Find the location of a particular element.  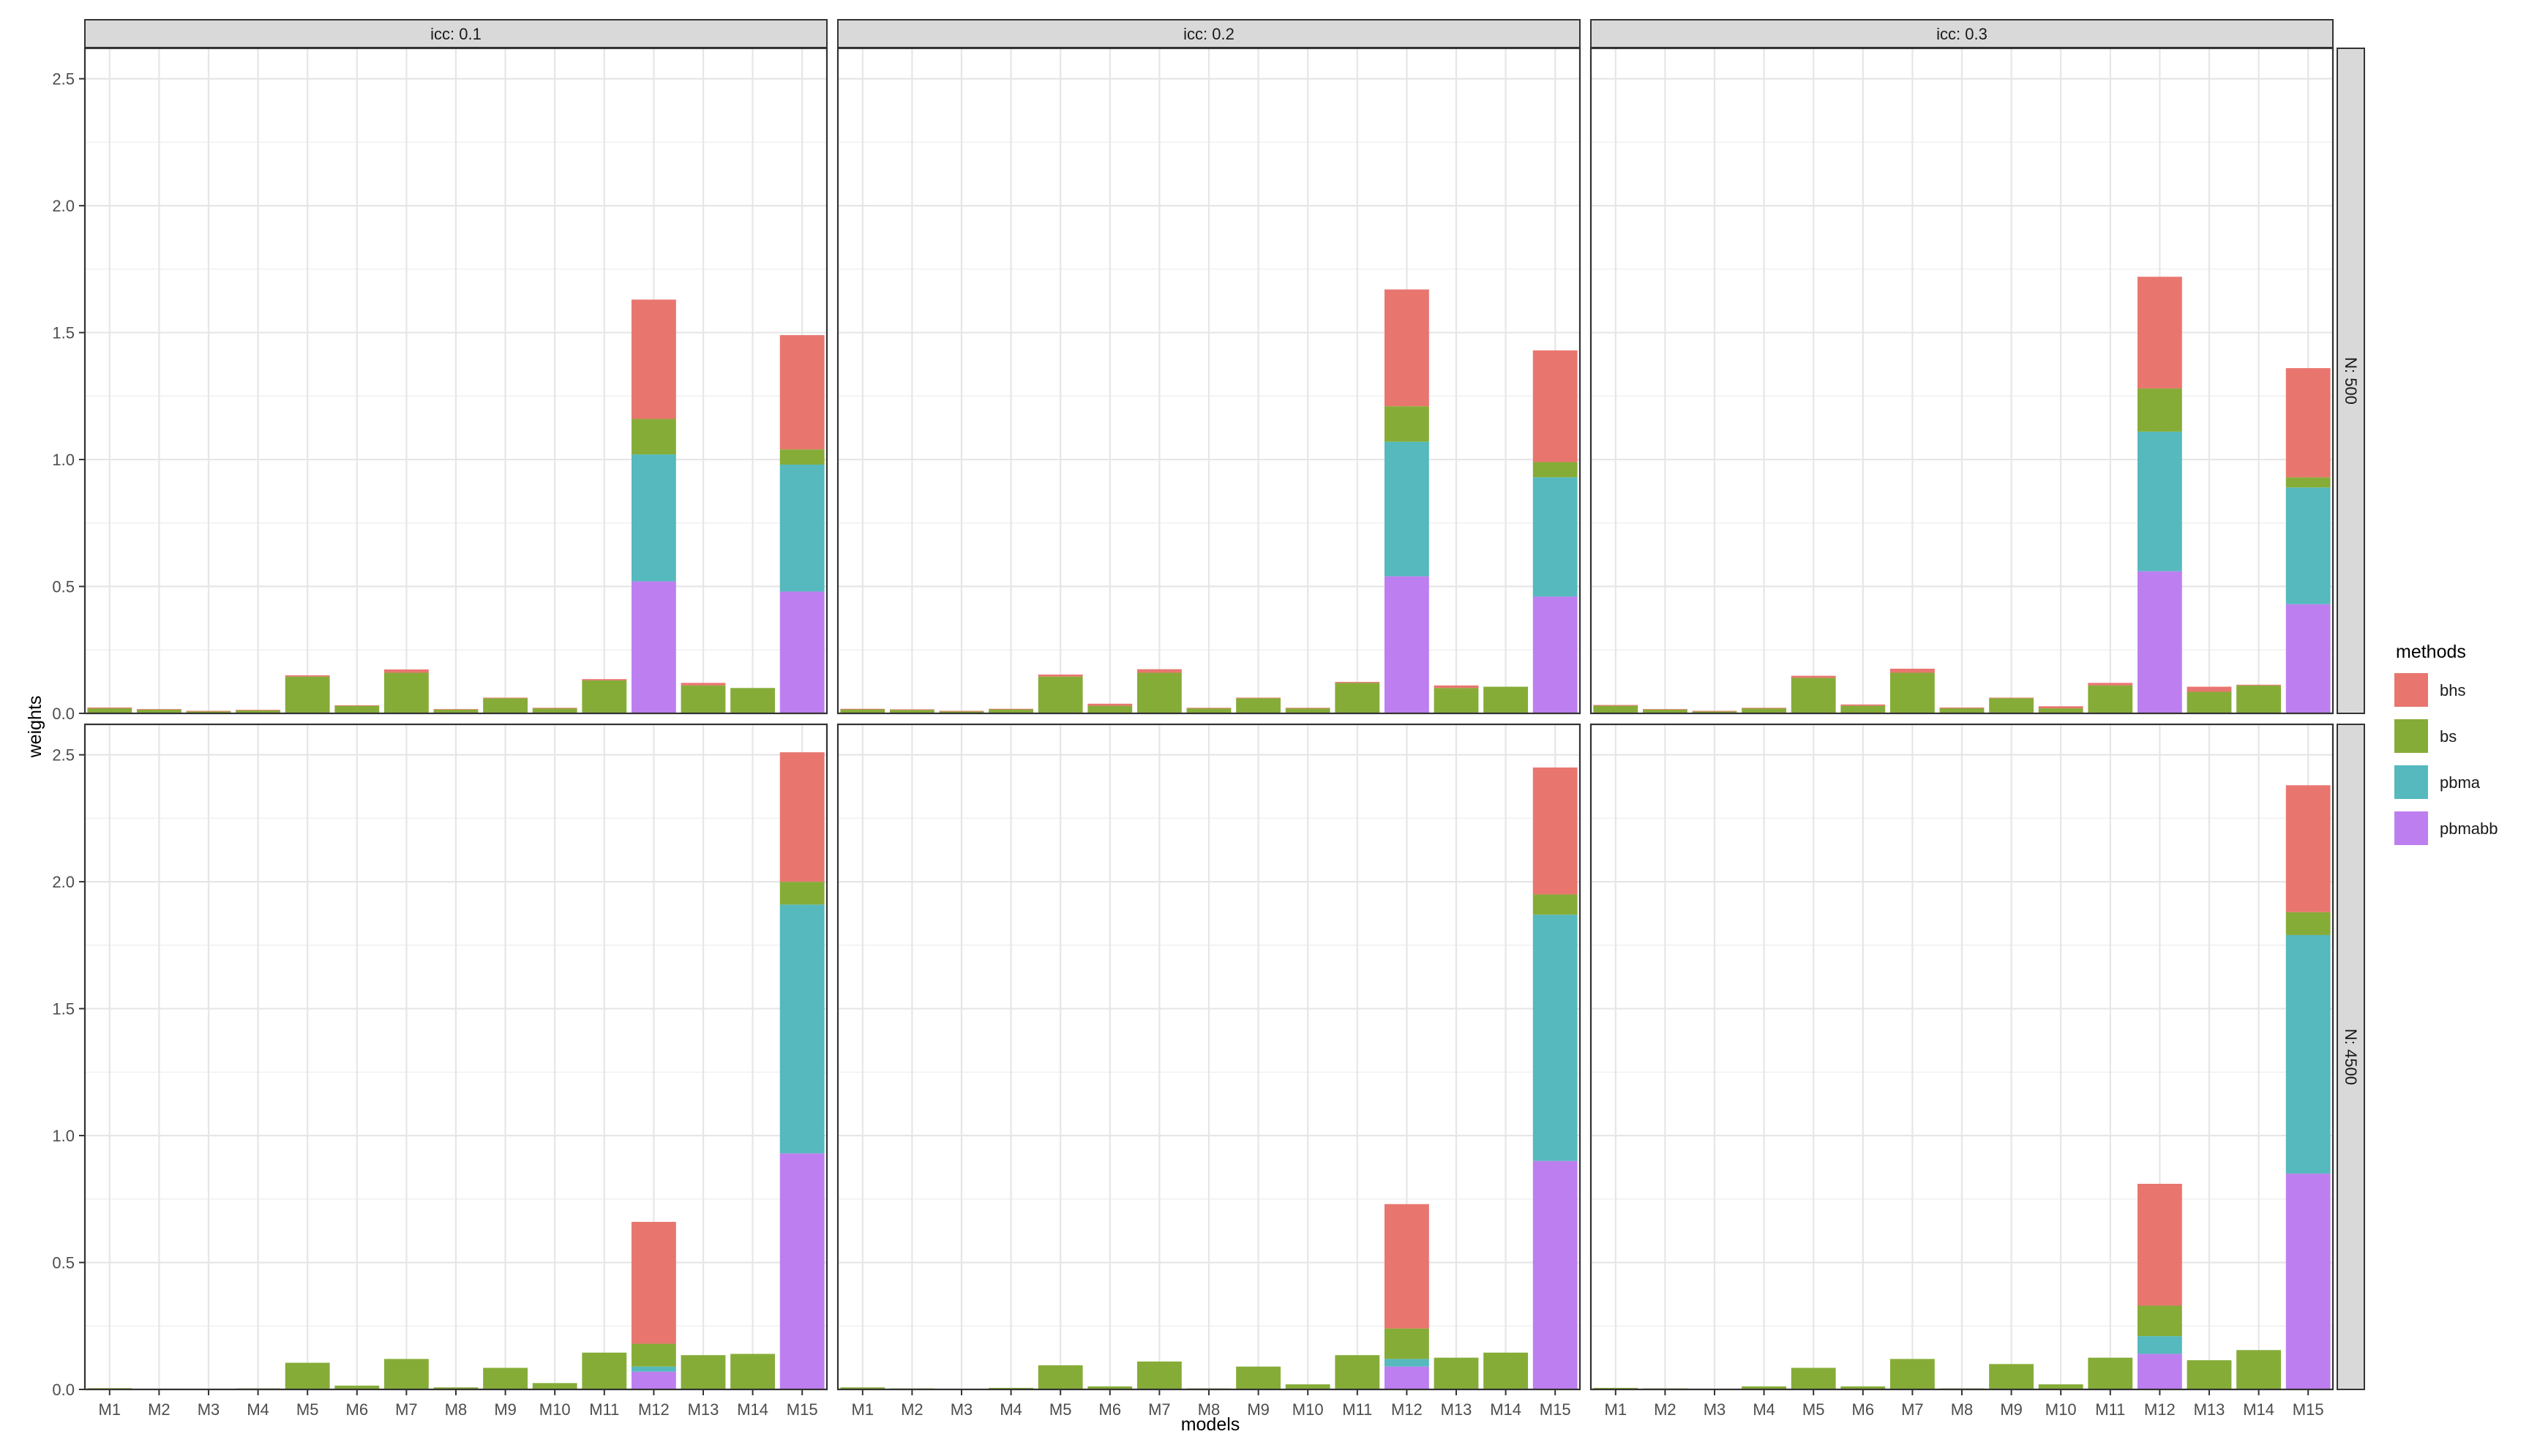

x-tick-label: M1 is located at coordinates (1616, 1409).